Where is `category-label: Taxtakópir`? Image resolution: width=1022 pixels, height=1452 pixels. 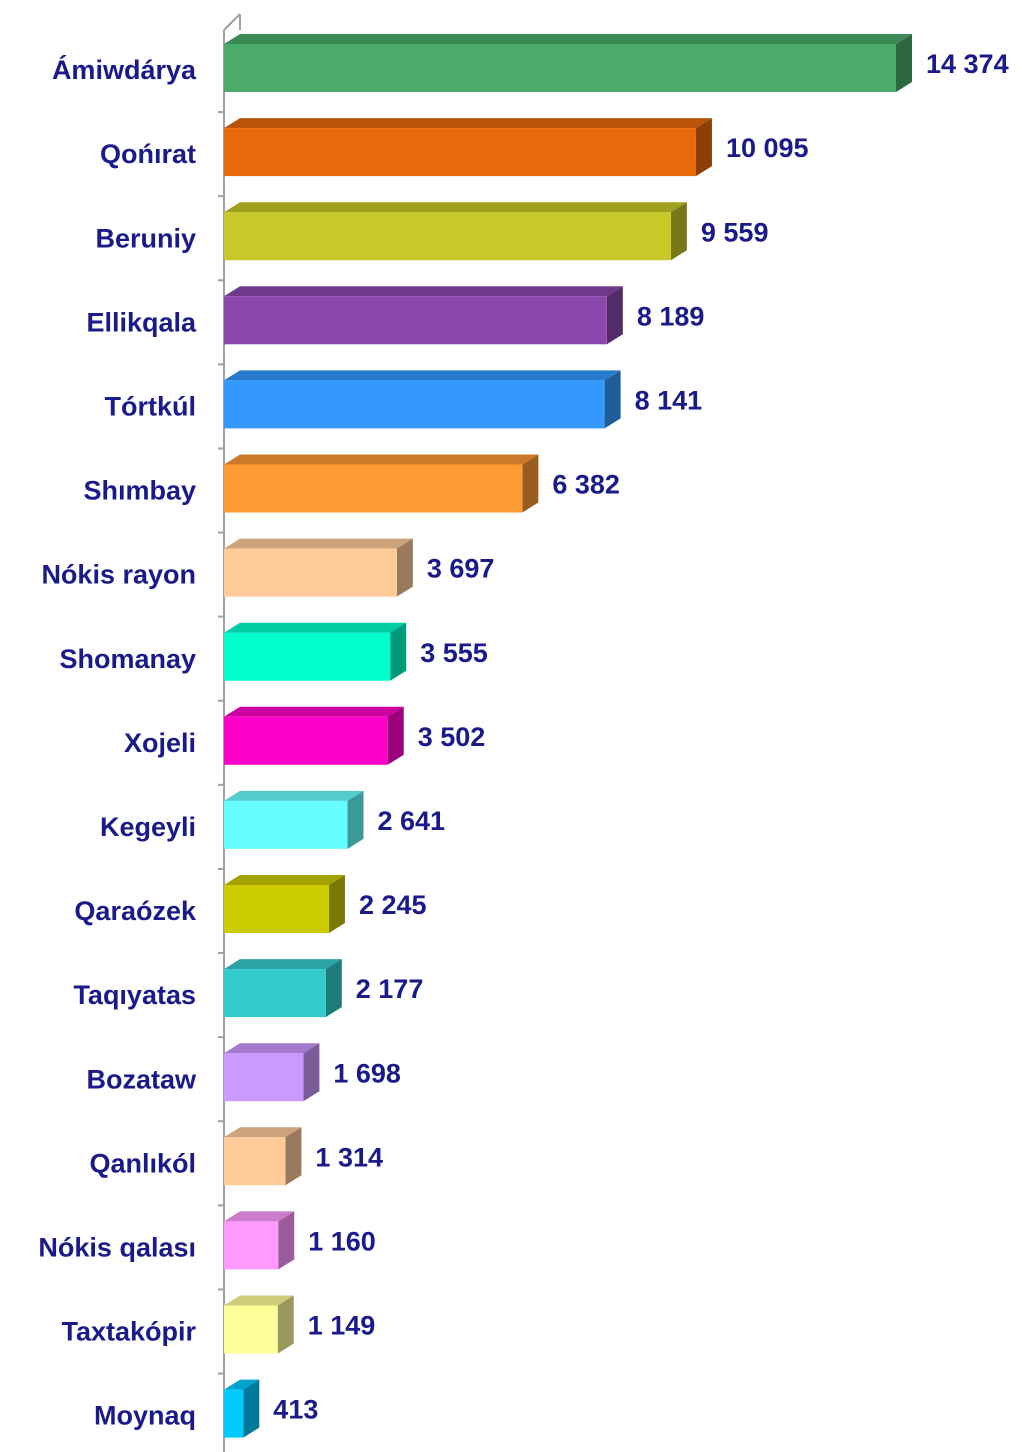 category-label: Taxtakópir is located at coordinates (128, 1332).